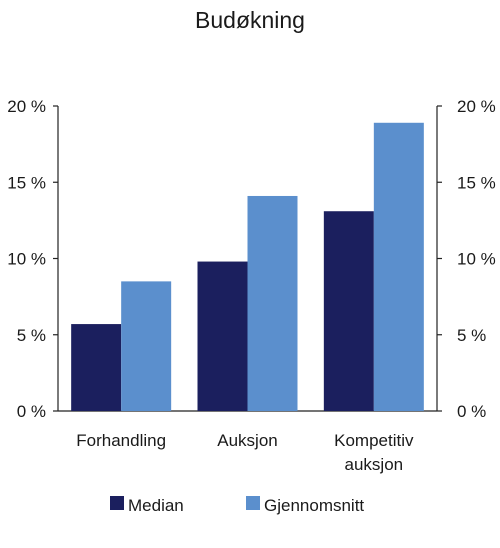 The image size is (500, 548). What do you see at coordinates (314, 505) in the screenshot?
I see `legend-label: Gjennomsnitt` at bounding box center [314, 505].